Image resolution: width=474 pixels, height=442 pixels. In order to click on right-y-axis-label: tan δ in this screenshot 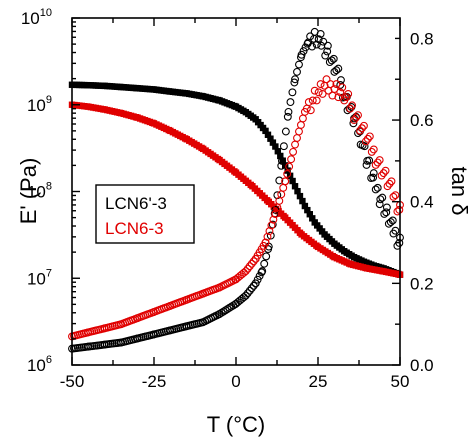, I will do `click(459, 191)`.